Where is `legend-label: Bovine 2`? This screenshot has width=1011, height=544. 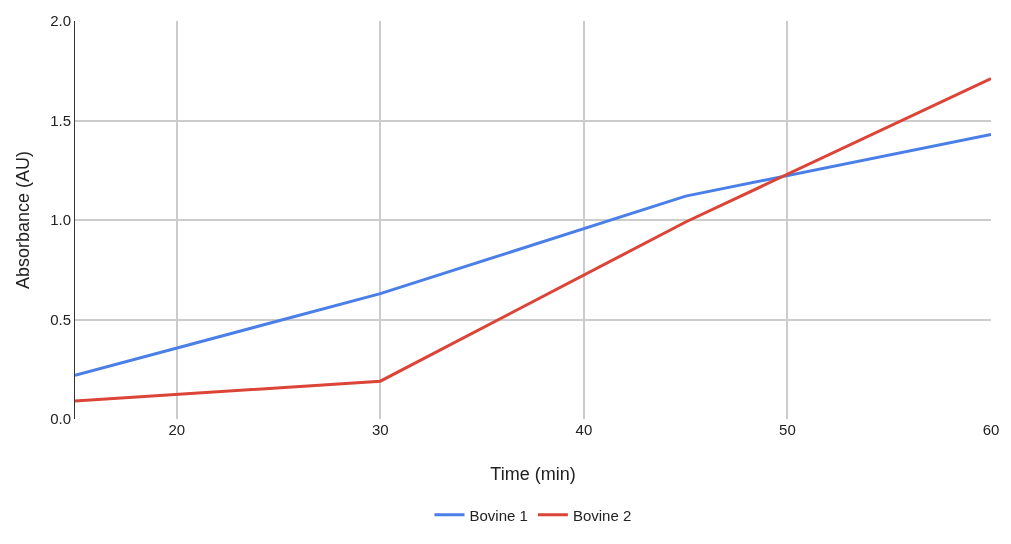 legend-label: Bovine 2 is located at coordinates (602, 515).